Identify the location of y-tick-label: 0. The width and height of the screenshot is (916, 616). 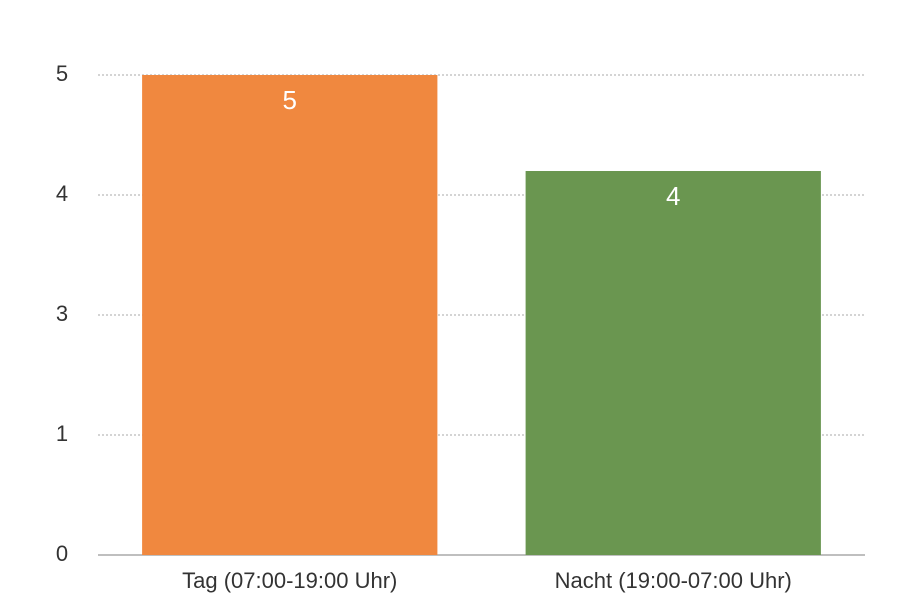
(62, 553).